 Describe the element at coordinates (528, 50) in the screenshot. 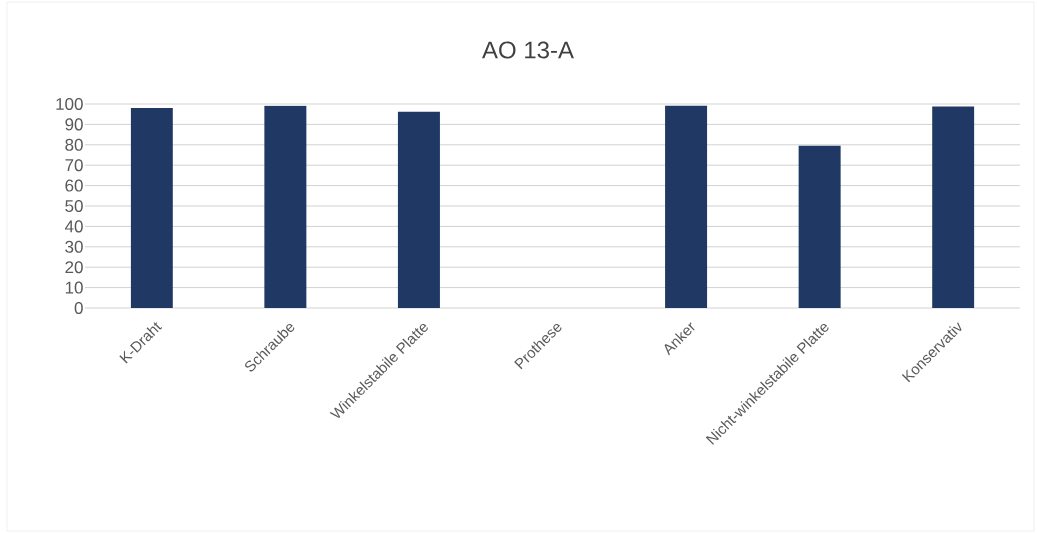

I see `chart-title: AO 13-A` at that location.